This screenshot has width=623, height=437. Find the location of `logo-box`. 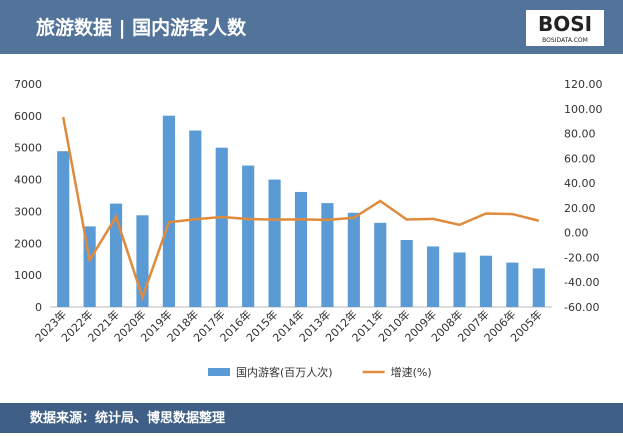

logo-box is located at coordinates (565, 28).